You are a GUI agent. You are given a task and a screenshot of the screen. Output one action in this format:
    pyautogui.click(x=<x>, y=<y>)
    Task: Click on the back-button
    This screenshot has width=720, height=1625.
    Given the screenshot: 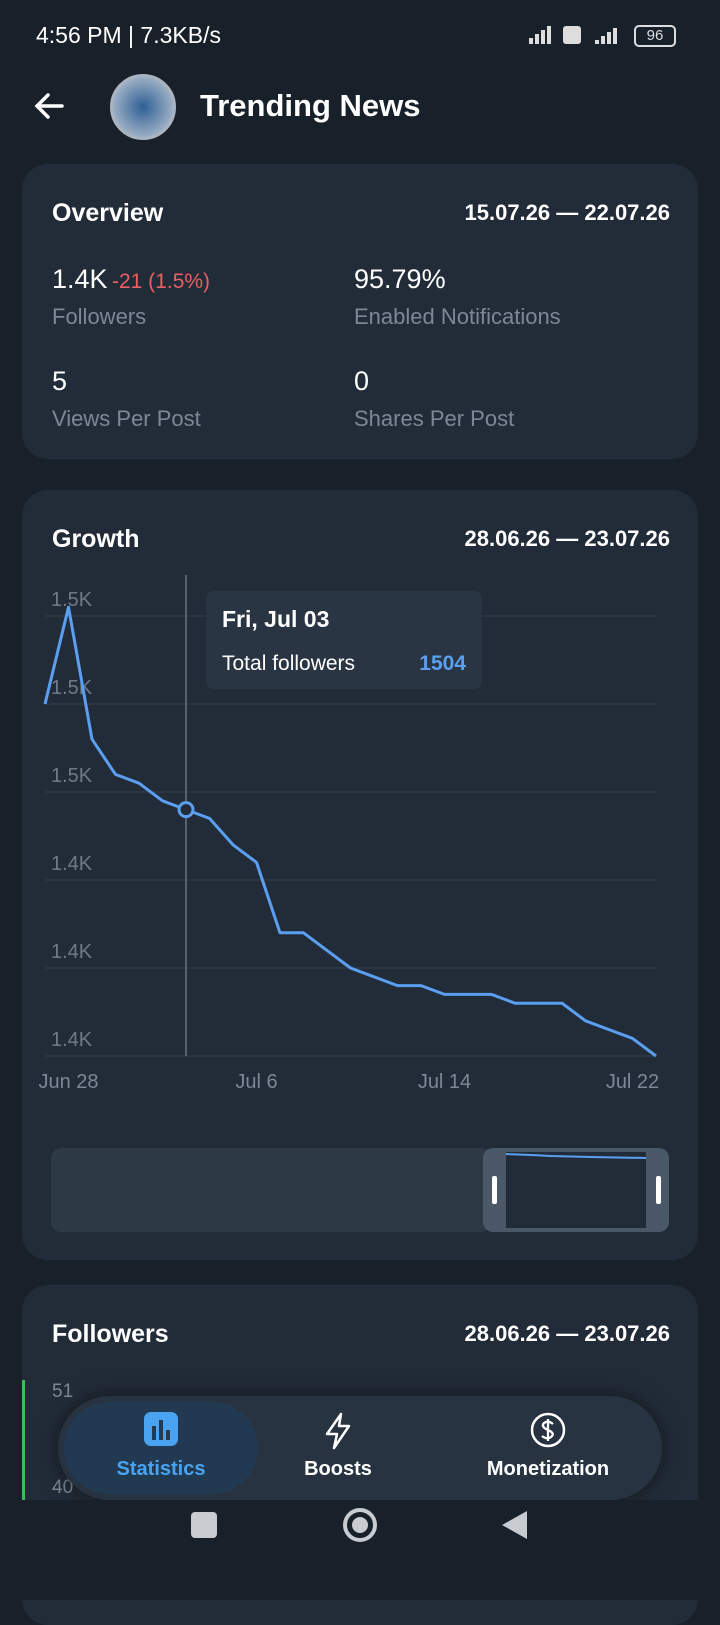 What is the action you would take?
    pyautogui.click(x=50, y=106)
    